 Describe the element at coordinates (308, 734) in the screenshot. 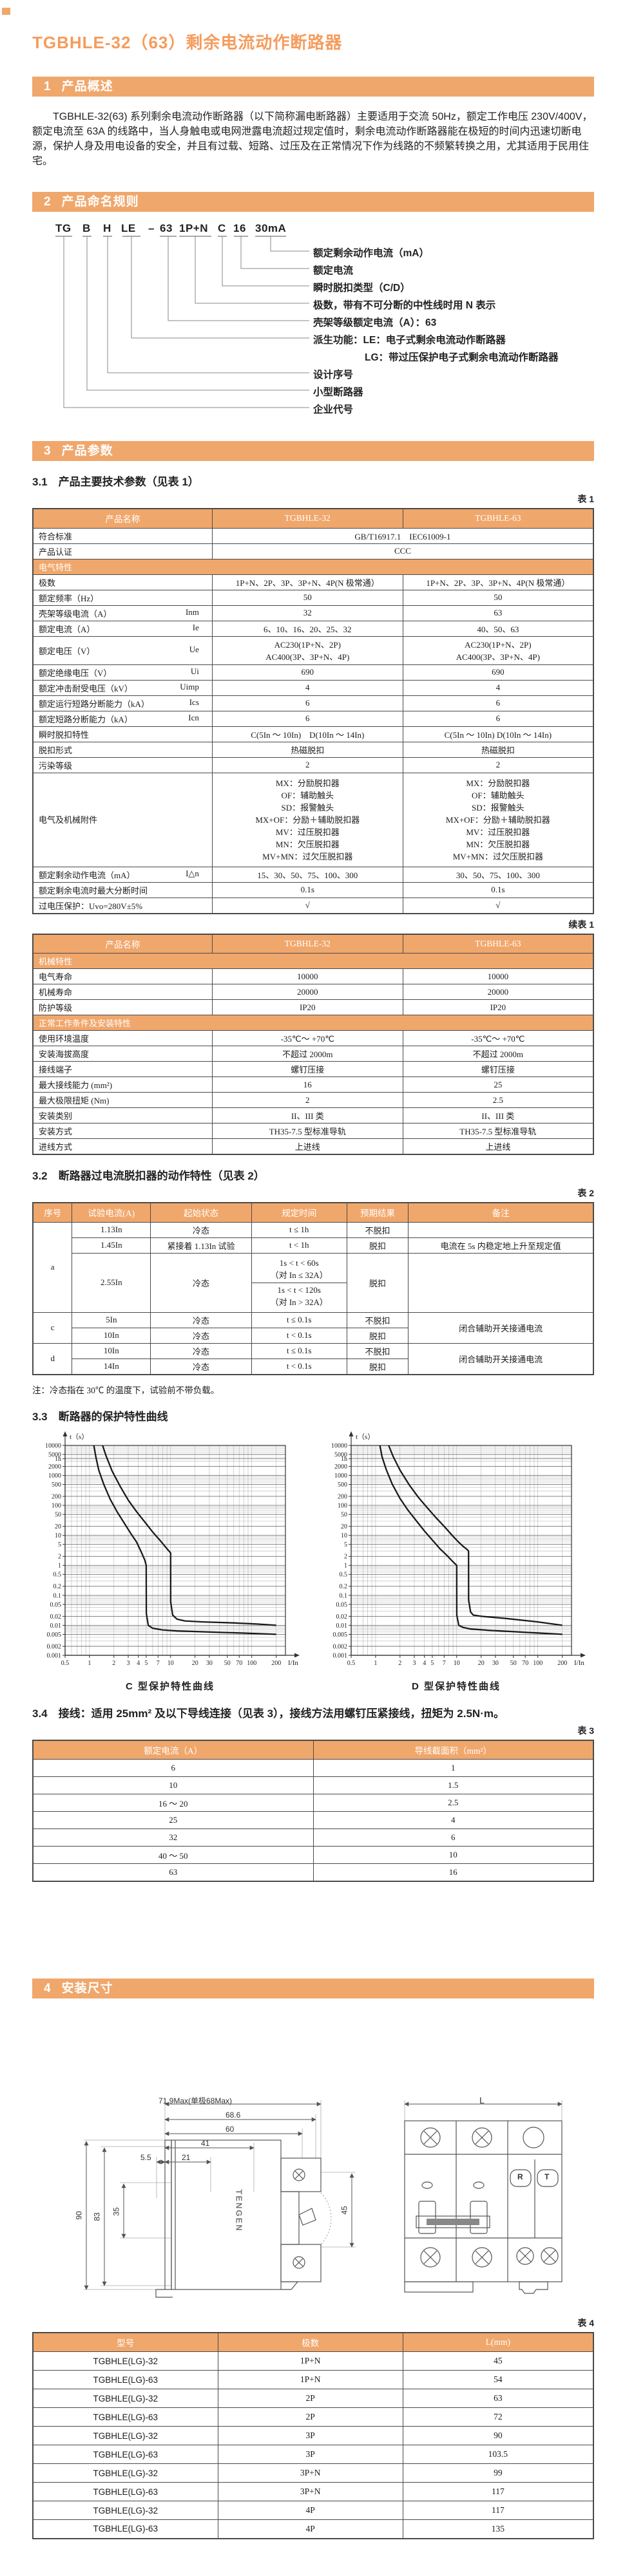

I see `cell-text: C(5In ～ 10In) D(10In ～ 14In)` at that location.